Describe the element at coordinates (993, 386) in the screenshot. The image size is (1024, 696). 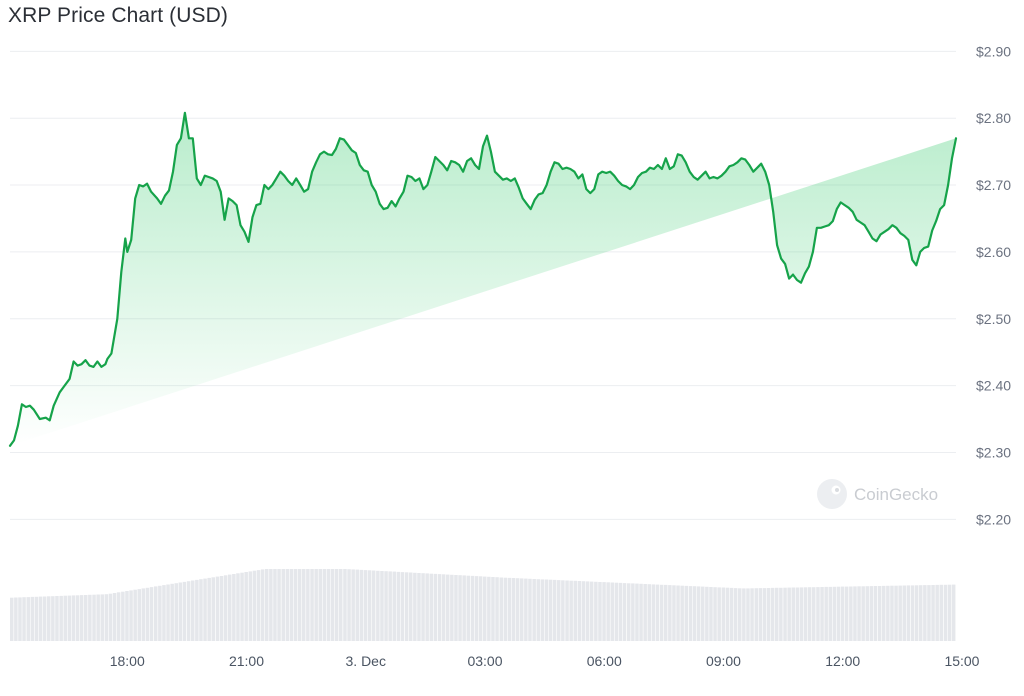
I see `y-tick-label: $2.40` at that location.